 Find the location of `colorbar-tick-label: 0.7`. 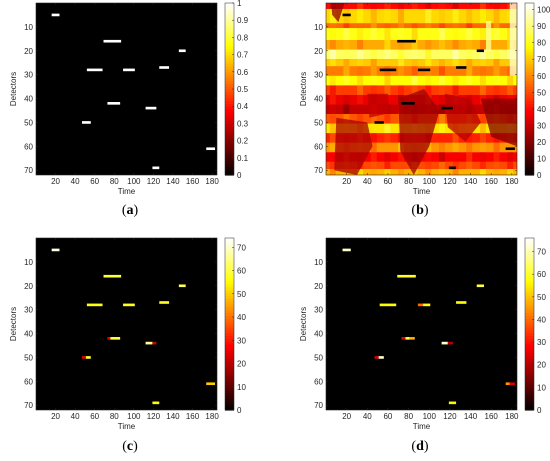

colorbar-tick-label: 0.7 is located at coordinates (243, 55).